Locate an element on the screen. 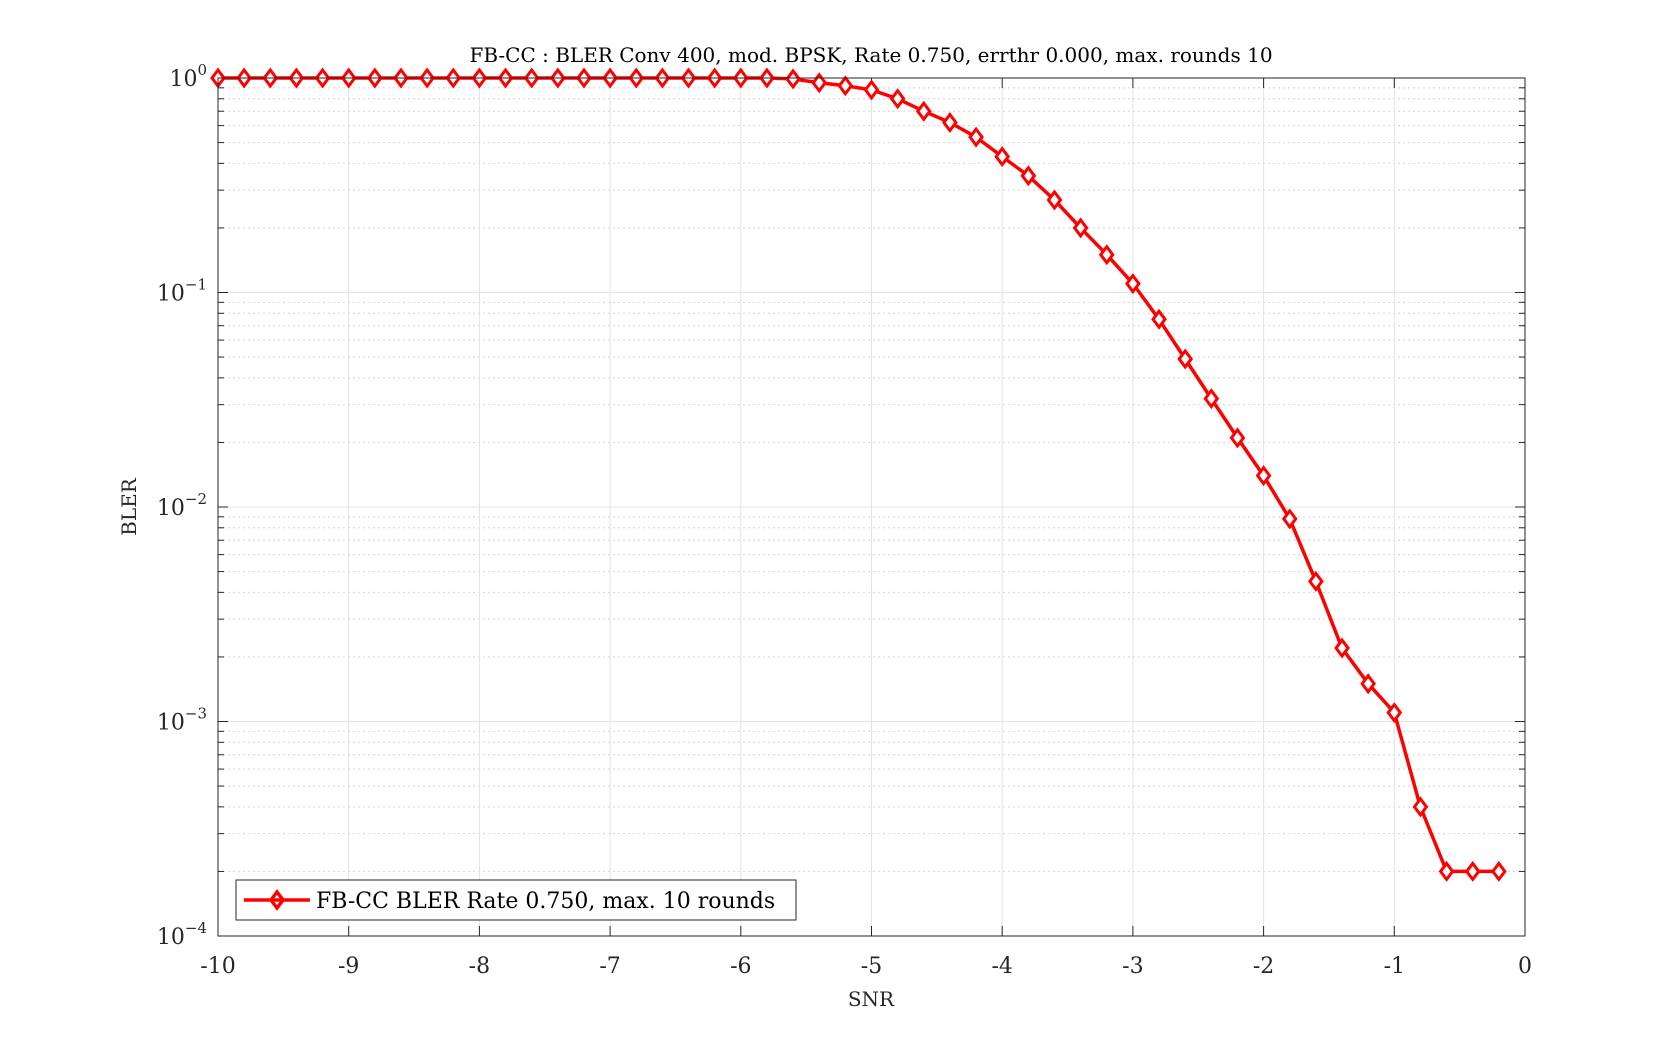 The height and width of the screenshot is (1042, 1667). legend-box is located at coordinates (516, 900).